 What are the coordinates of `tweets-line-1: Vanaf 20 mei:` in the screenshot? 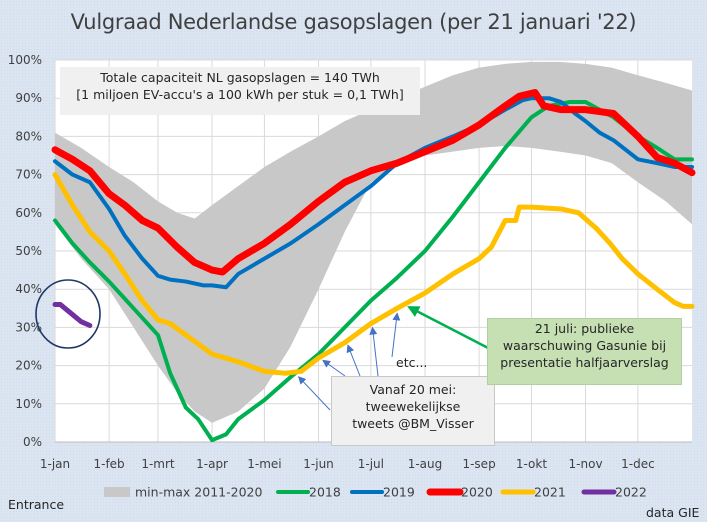 It's located at (413, 389).